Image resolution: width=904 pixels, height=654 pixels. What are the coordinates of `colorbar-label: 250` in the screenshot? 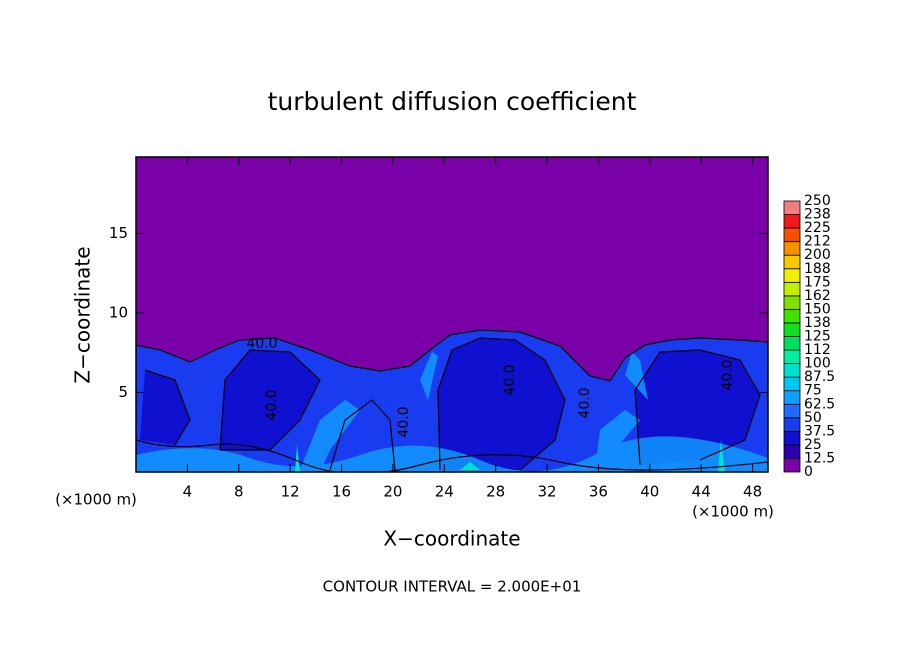 It's located at (817, 201).